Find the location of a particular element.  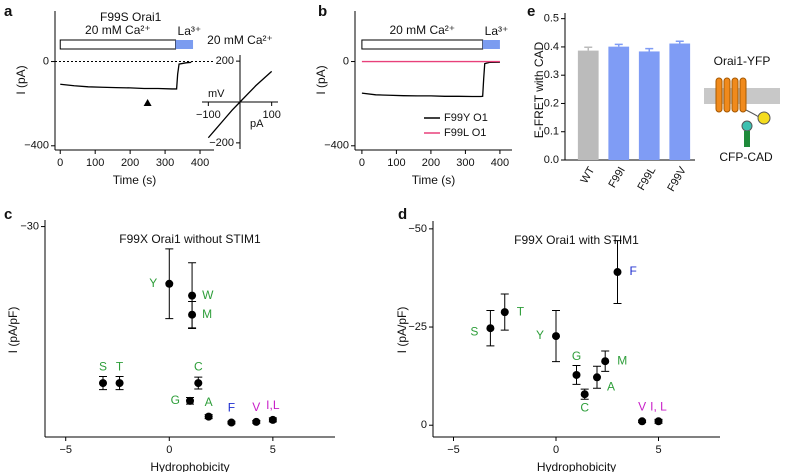

y-tick-label: −200 is located at coordinates (221, 143).